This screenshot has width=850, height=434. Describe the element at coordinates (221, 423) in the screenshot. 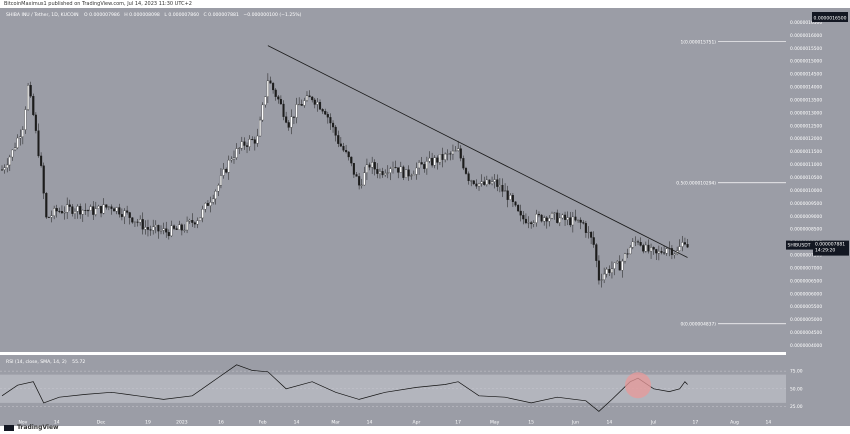

I see `time-axis-tick-label: 16` at that location.